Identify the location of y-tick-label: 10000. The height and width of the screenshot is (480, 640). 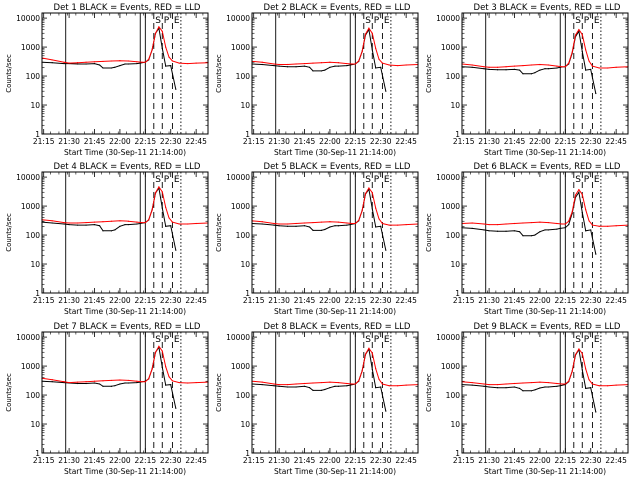
(448, 18).